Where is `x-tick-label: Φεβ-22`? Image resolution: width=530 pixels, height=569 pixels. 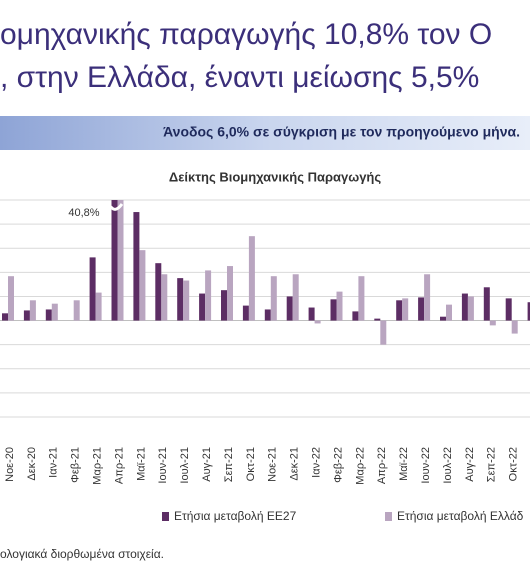 x-tick-label: Φεβ-22 is located at coordinates (338, 465).